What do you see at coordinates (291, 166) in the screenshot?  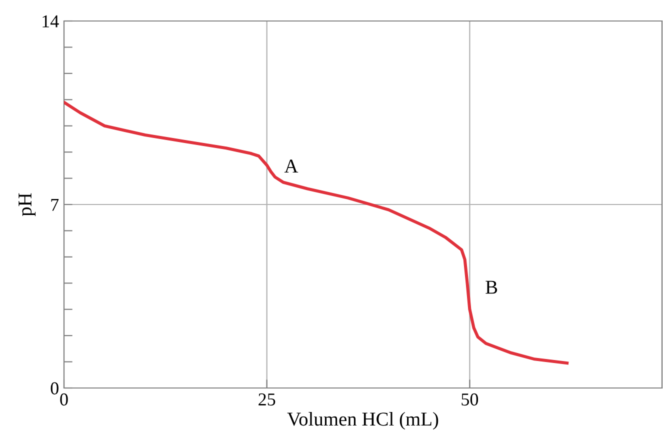 I see `annotation: A` at bounding box center [291, 166].